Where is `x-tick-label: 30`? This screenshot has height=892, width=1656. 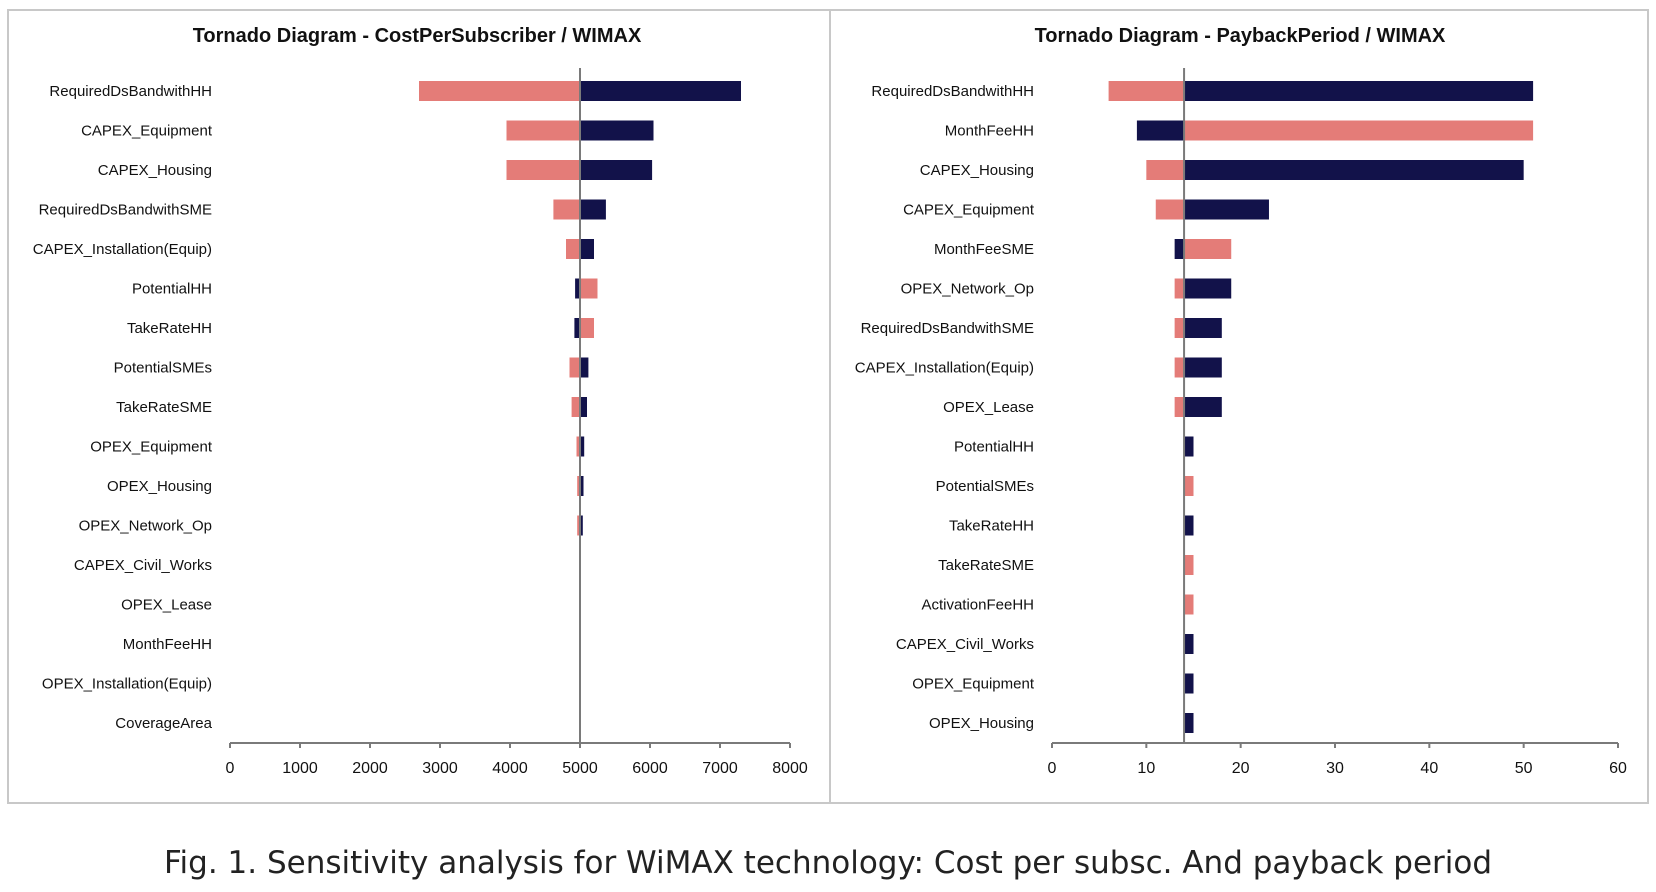
x-tick-label: 30 is located at coordinates (1335, 768).